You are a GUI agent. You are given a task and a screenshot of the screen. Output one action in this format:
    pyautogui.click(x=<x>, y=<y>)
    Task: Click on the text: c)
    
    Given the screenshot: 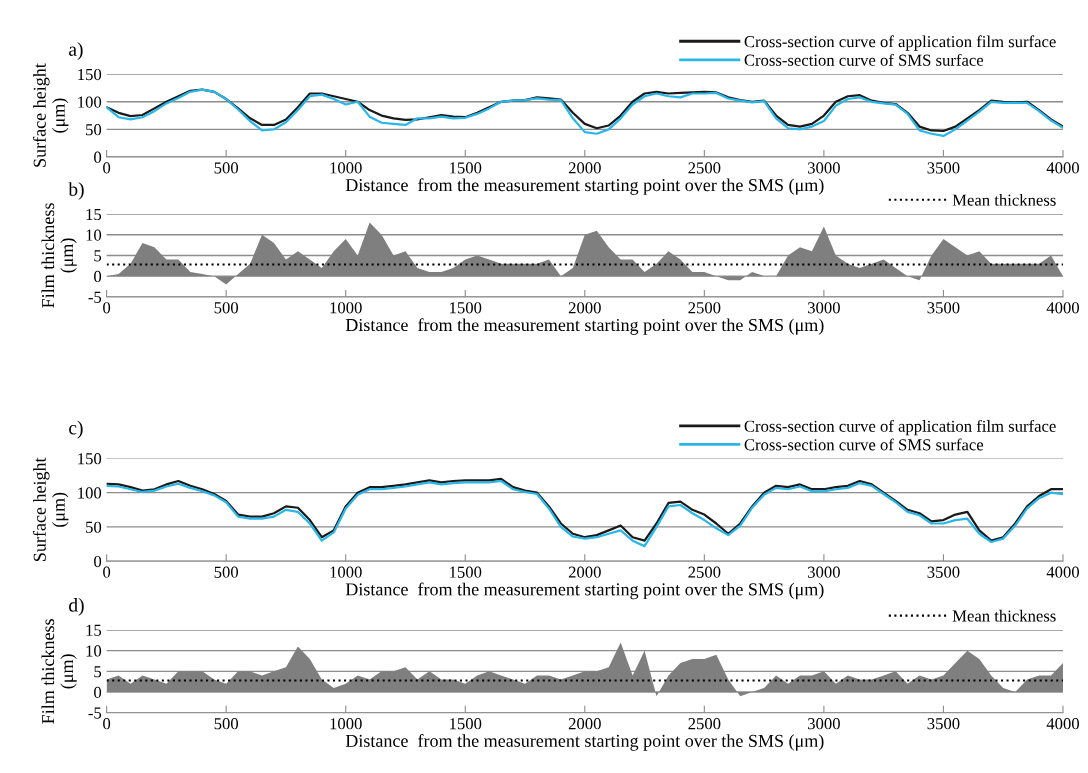 What is the action you would take?
    pyautogui.click(x=76, y=429)
    